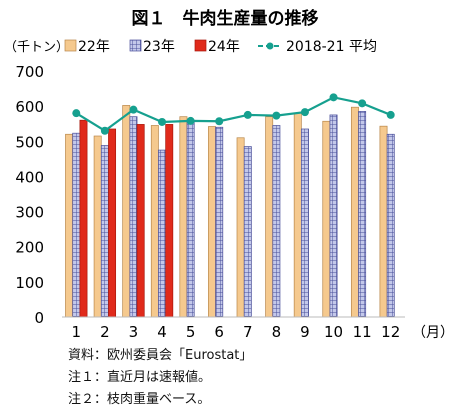  What do you see at coordinates (29, 107) in the screenshot?
I see `y-tick-label: 600` at bounding box center [29, 107].